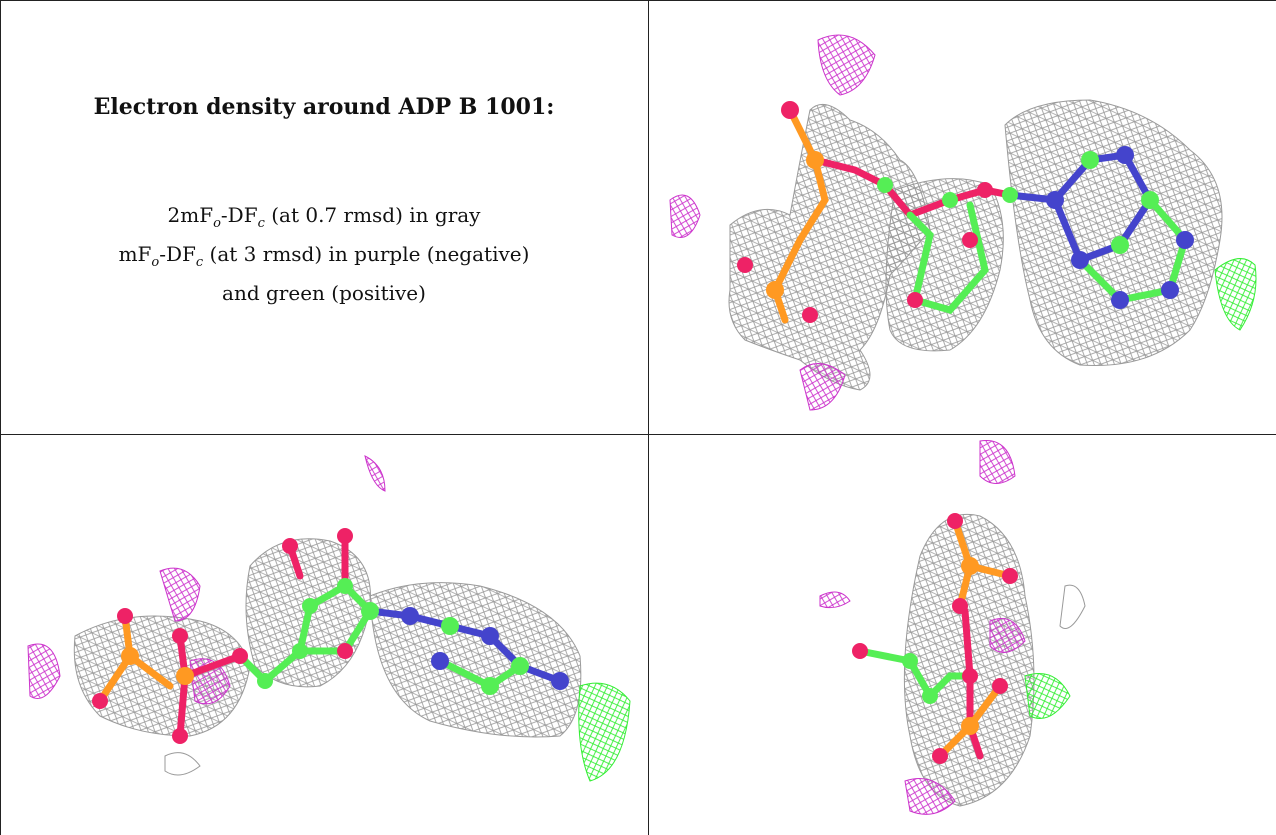  Describe the element at coordinates (638, 434) in the screenshot. I see `grid-divider-horizontal` at that location.